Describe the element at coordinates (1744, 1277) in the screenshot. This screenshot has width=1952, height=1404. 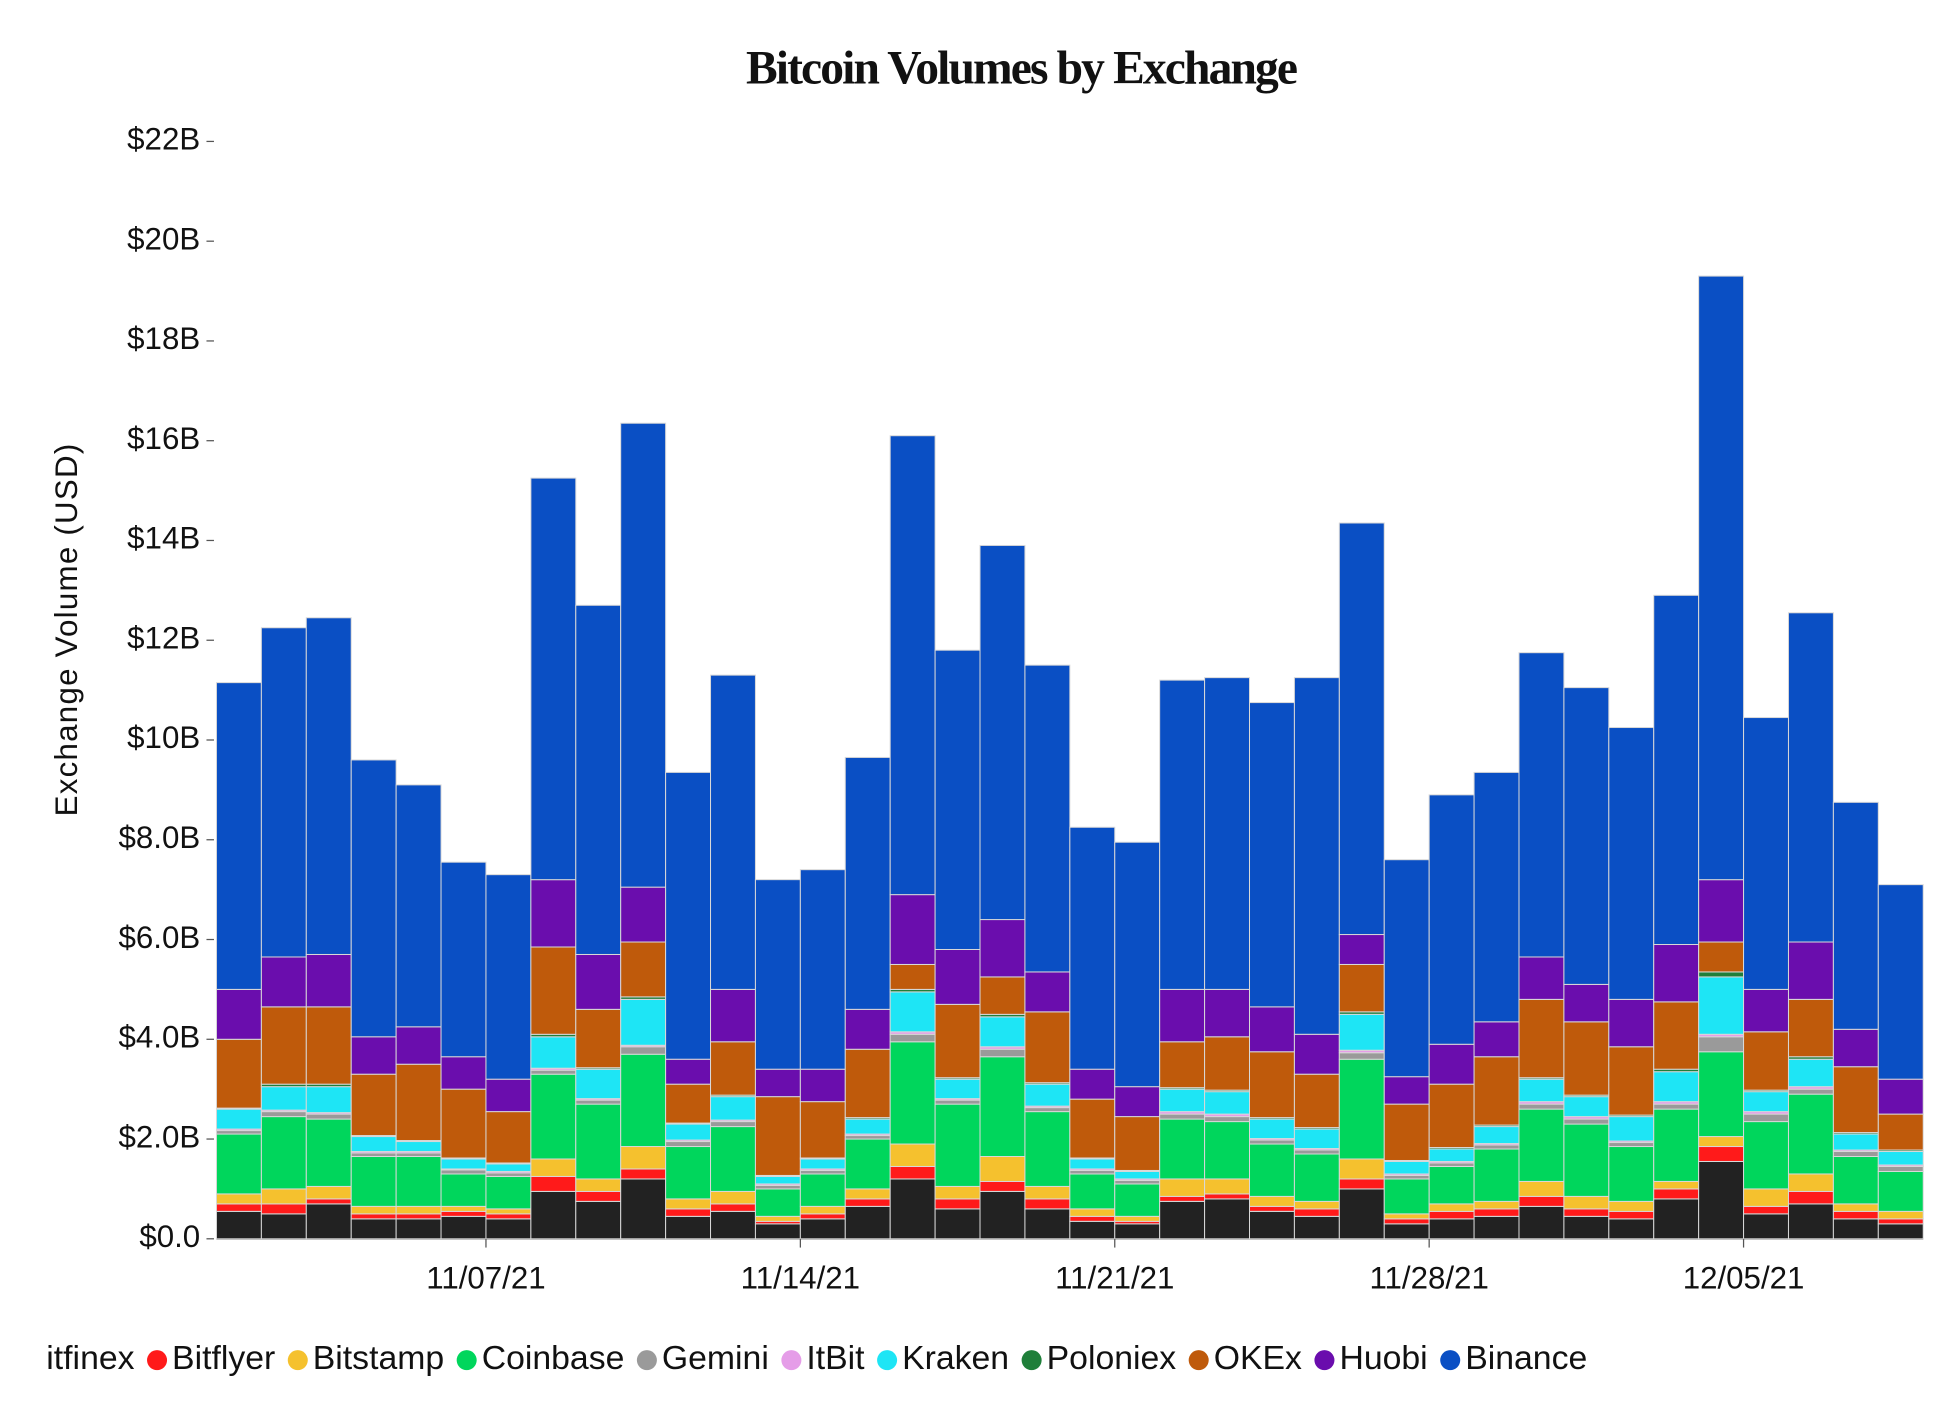
I see `x-tick-label: 12/05/21` at that location.